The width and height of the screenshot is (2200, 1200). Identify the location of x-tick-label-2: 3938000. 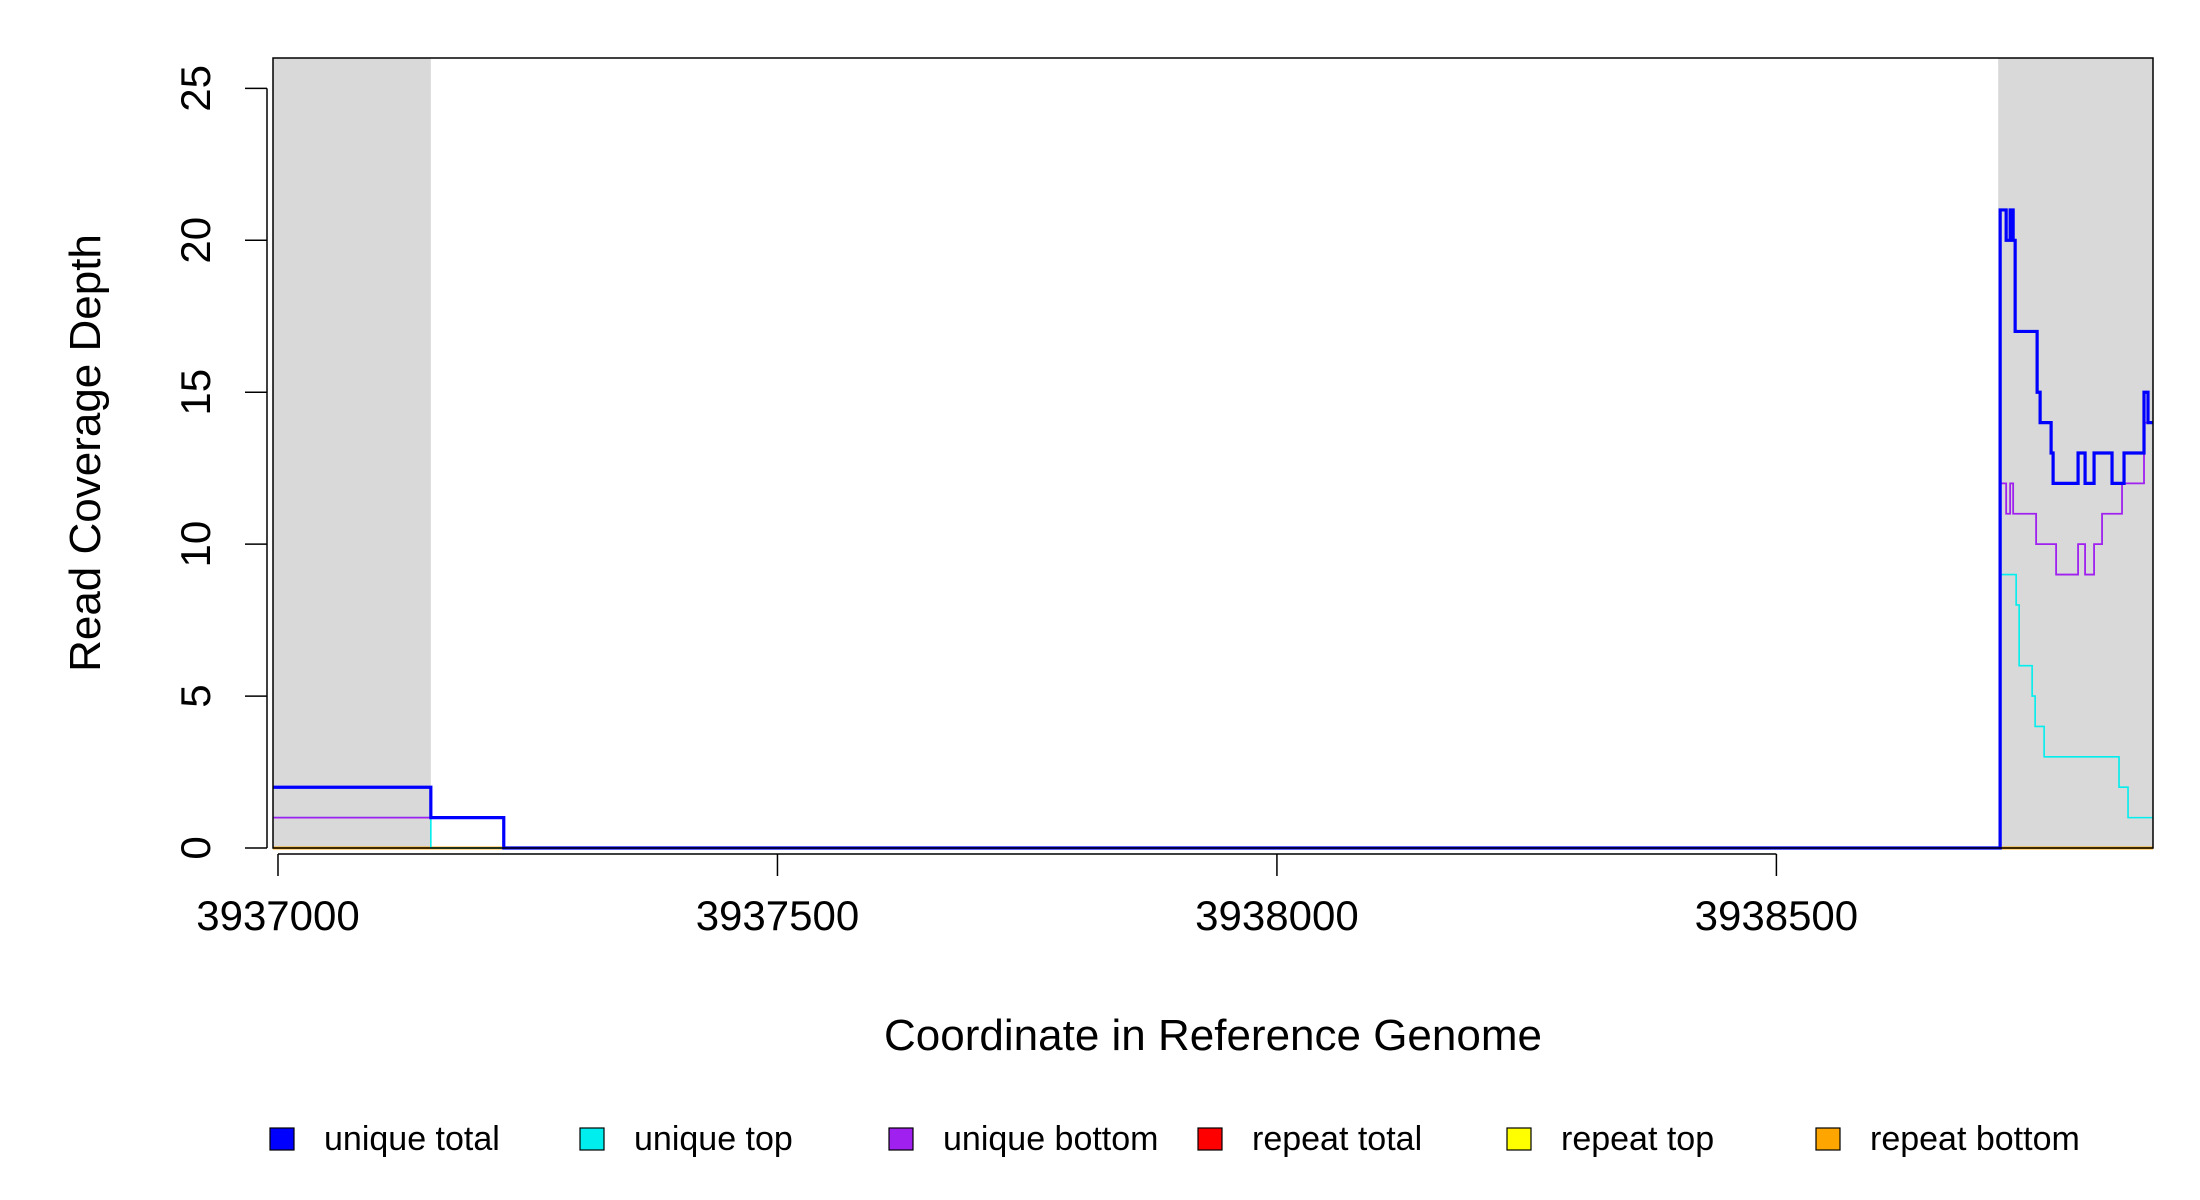
(1277, 915).